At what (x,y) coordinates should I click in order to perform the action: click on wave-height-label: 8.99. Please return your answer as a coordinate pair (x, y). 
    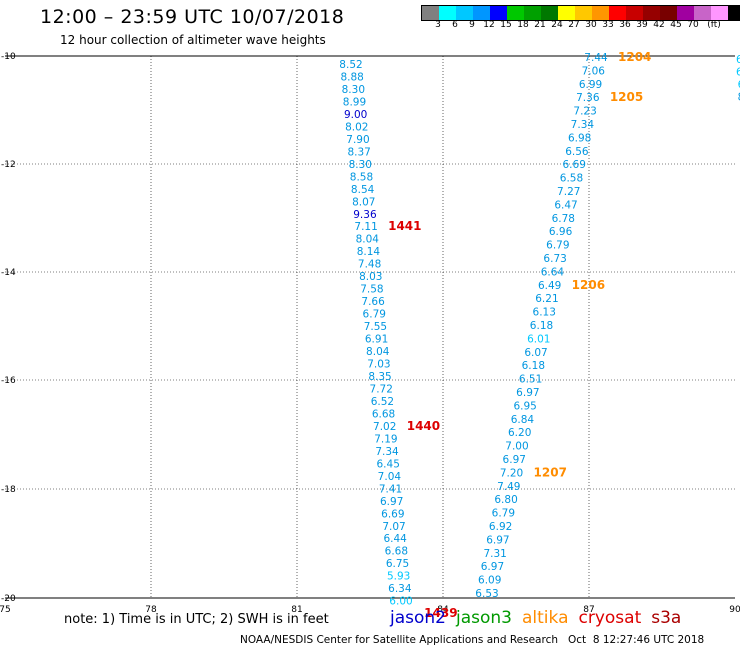
    Looking at the image, I should click on (354, 102).